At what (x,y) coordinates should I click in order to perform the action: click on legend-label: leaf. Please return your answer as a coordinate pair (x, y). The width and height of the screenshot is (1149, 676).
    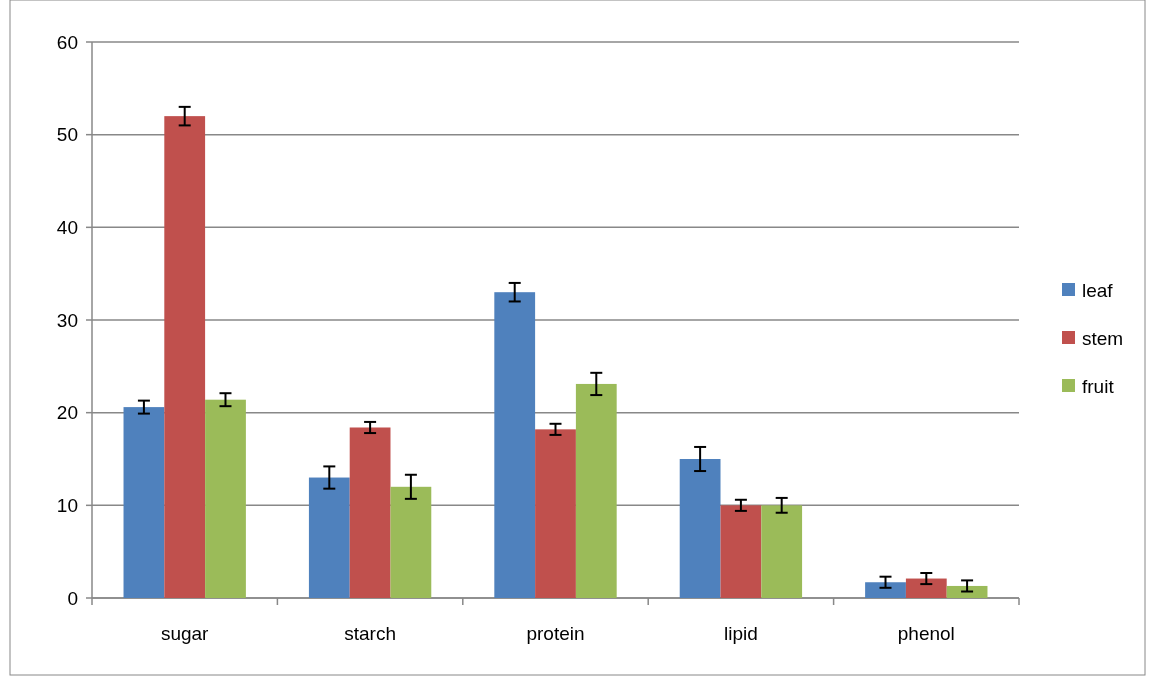
    Looking at the image, I should click on (1098, 290).